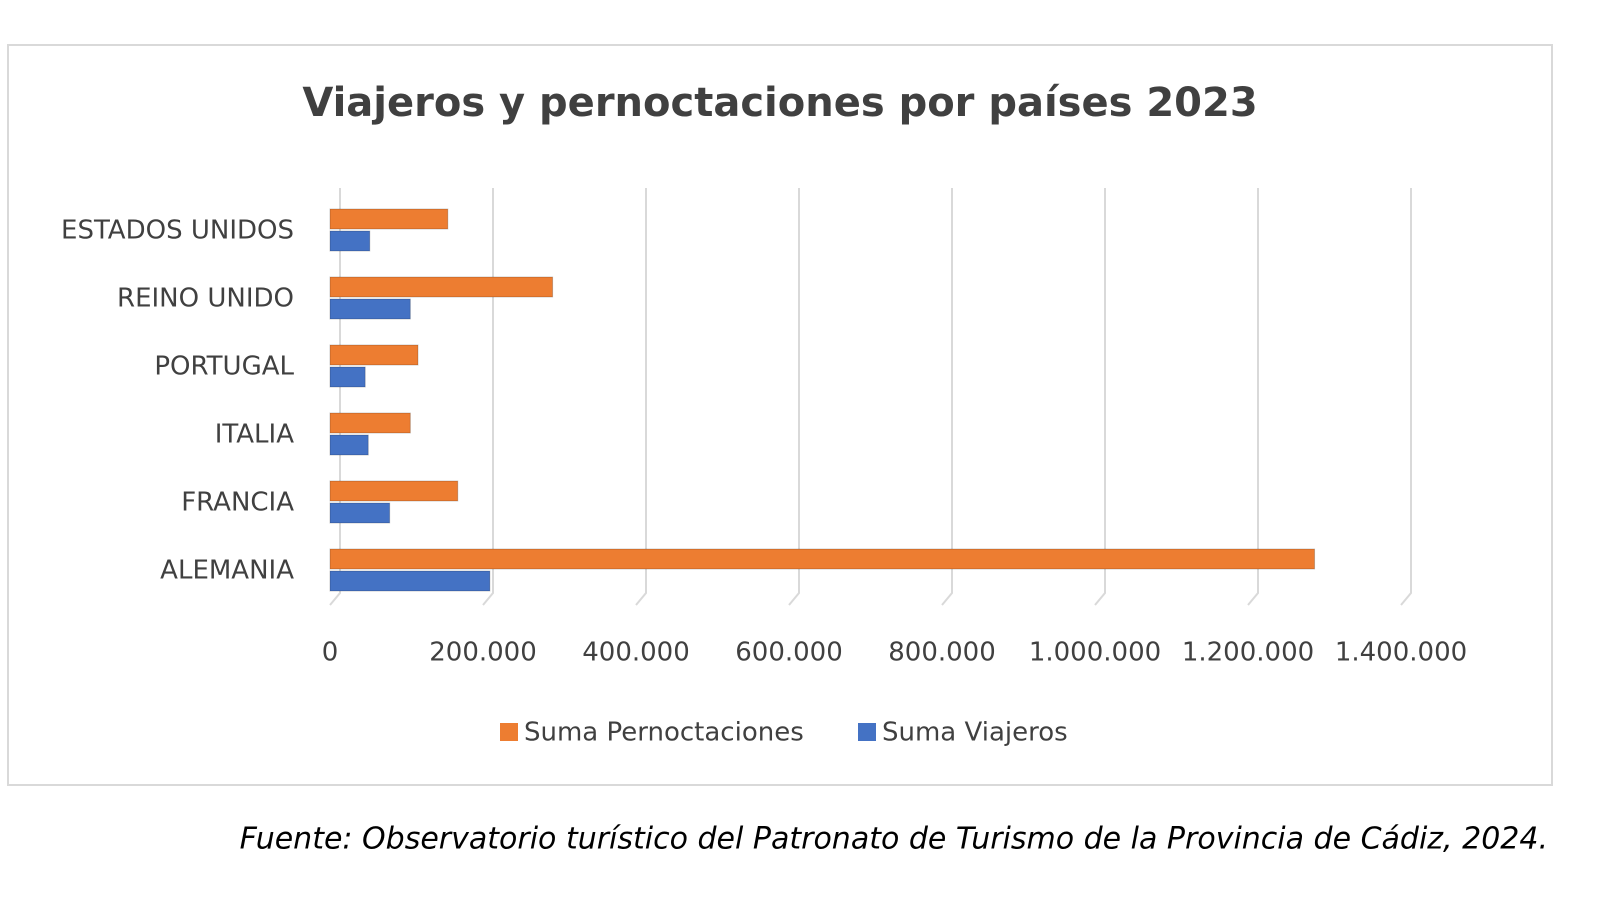  I want to click on x-tick-label: 1.200.000, so click(1248, 653).